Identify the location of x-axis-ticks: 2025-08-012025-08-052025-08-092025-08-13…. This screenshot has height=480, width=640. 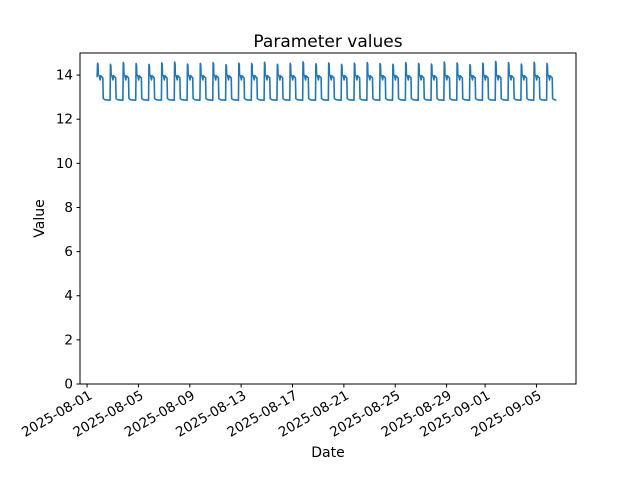
(281, 412).